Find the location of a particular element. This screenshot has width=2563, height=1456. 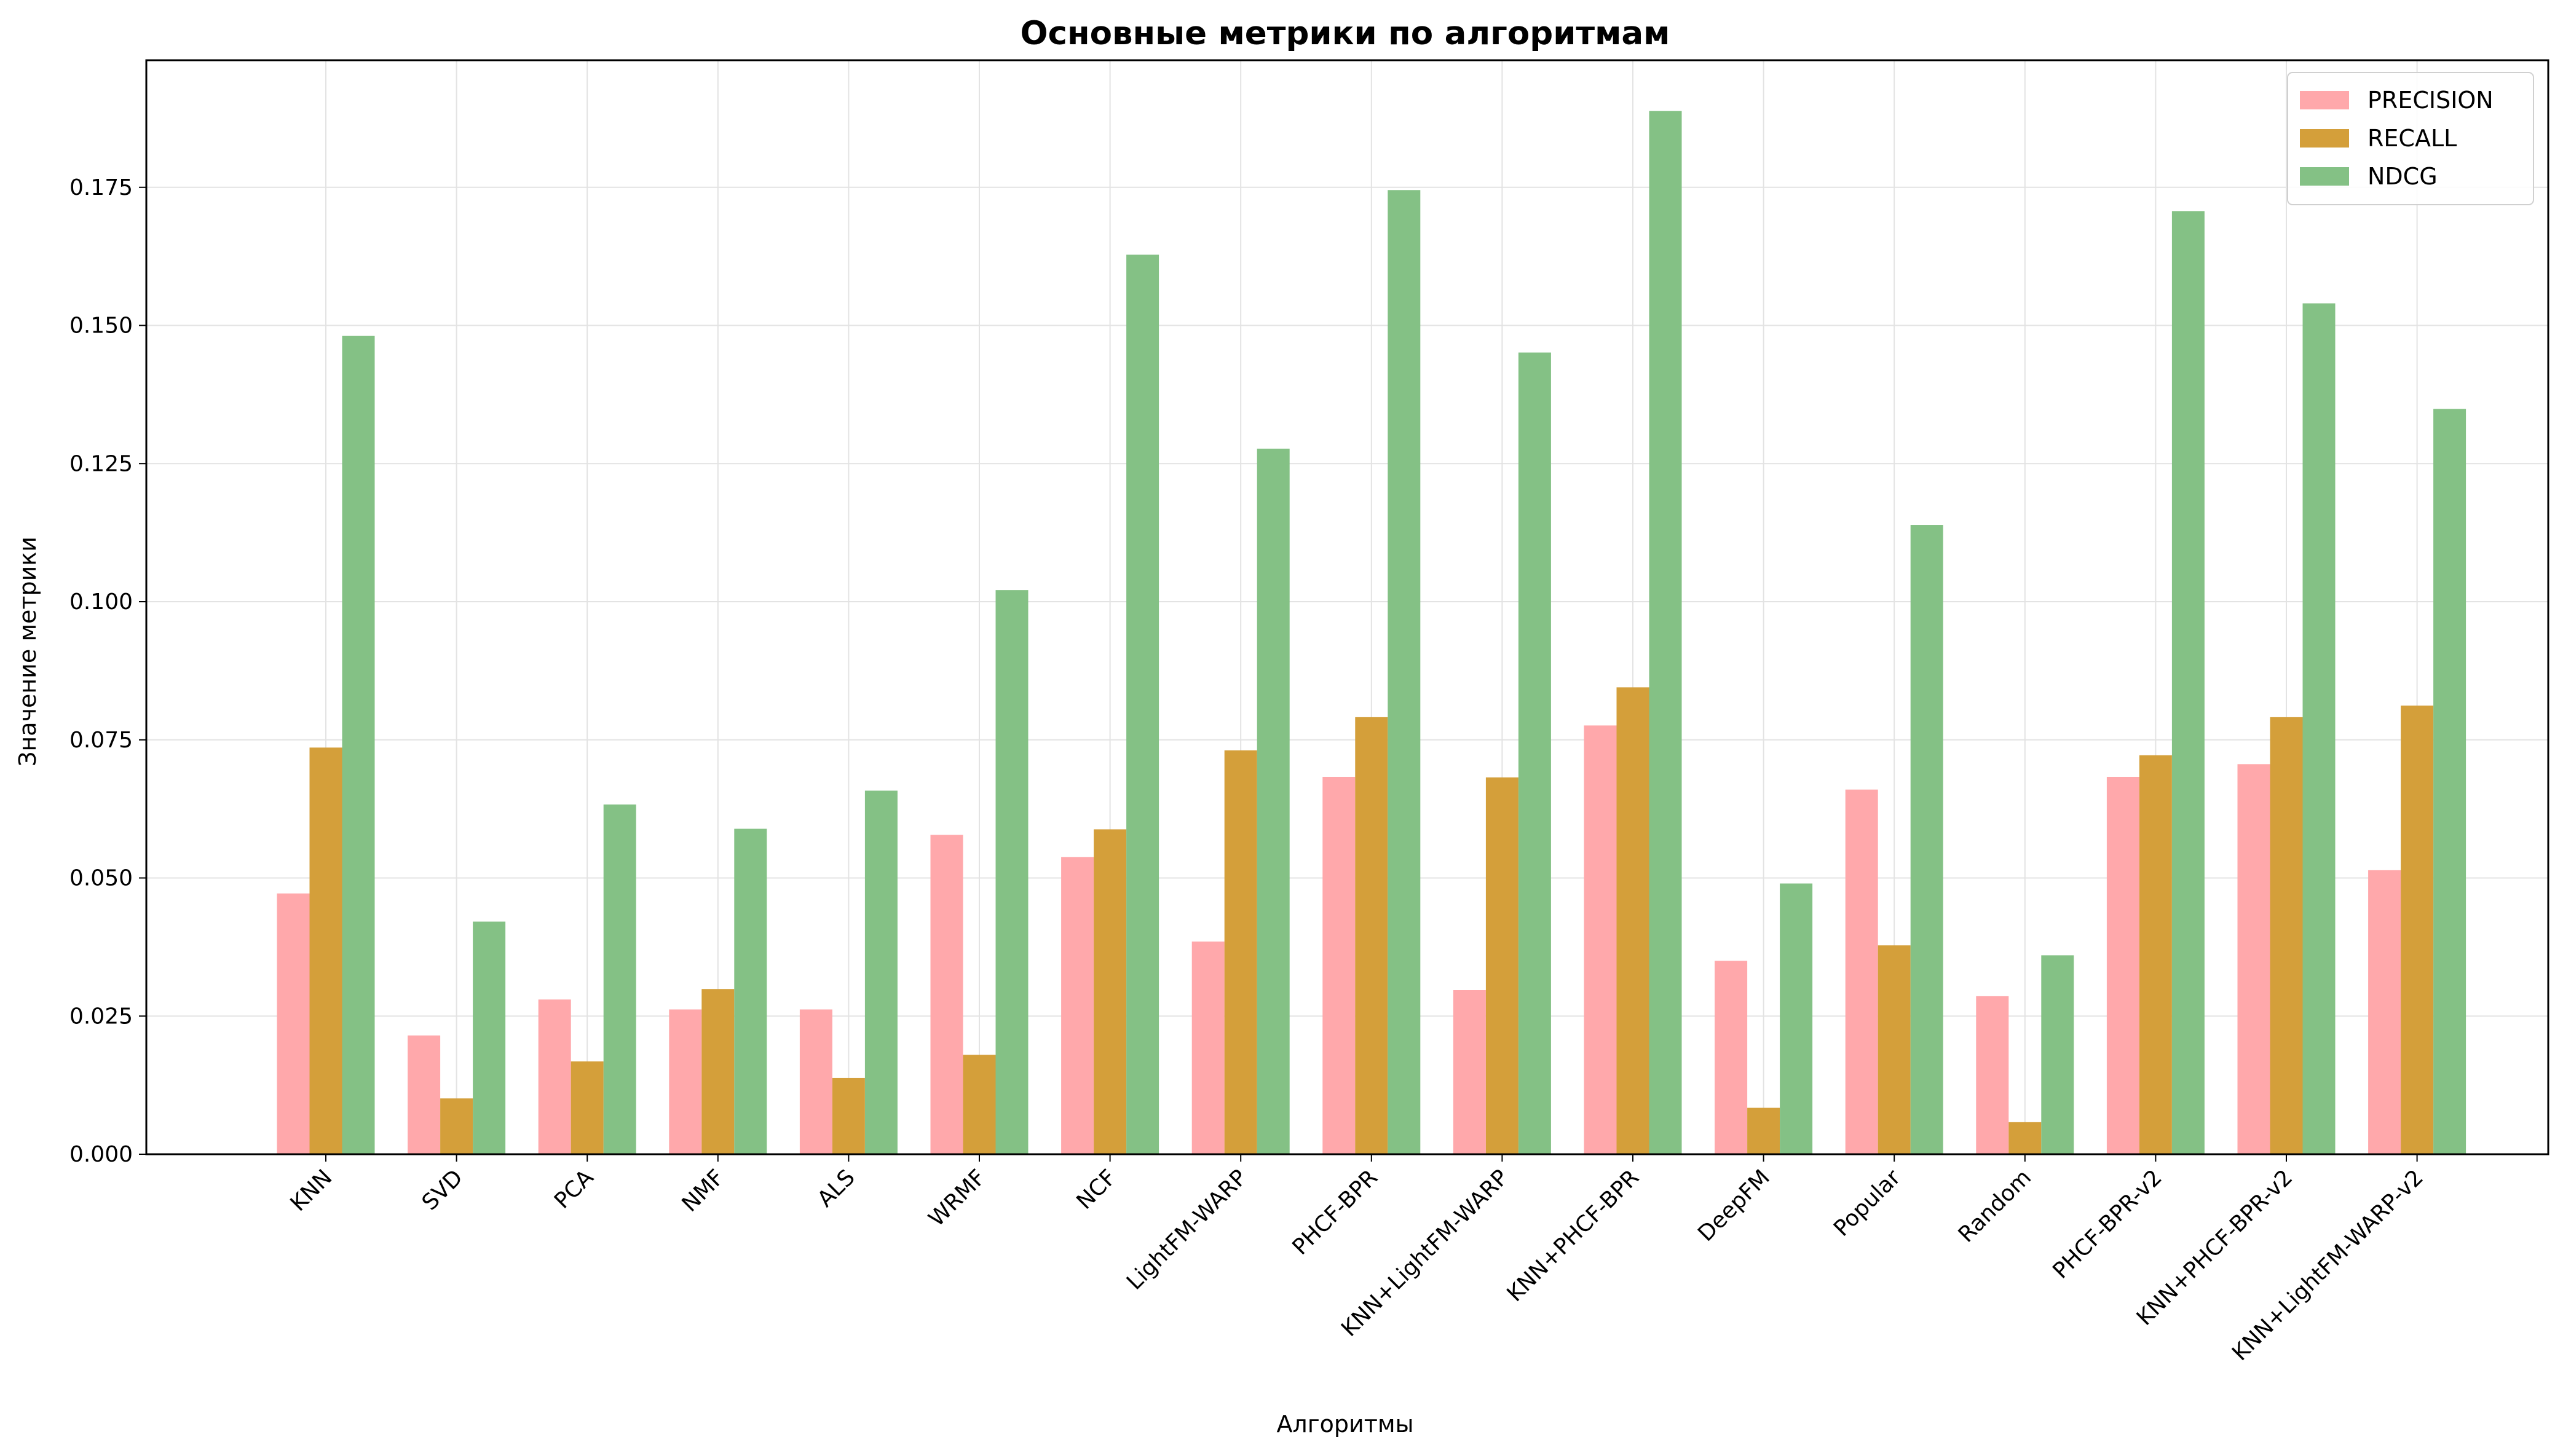

y-tick-label: 0.150 is located at coordinates (101, 326).